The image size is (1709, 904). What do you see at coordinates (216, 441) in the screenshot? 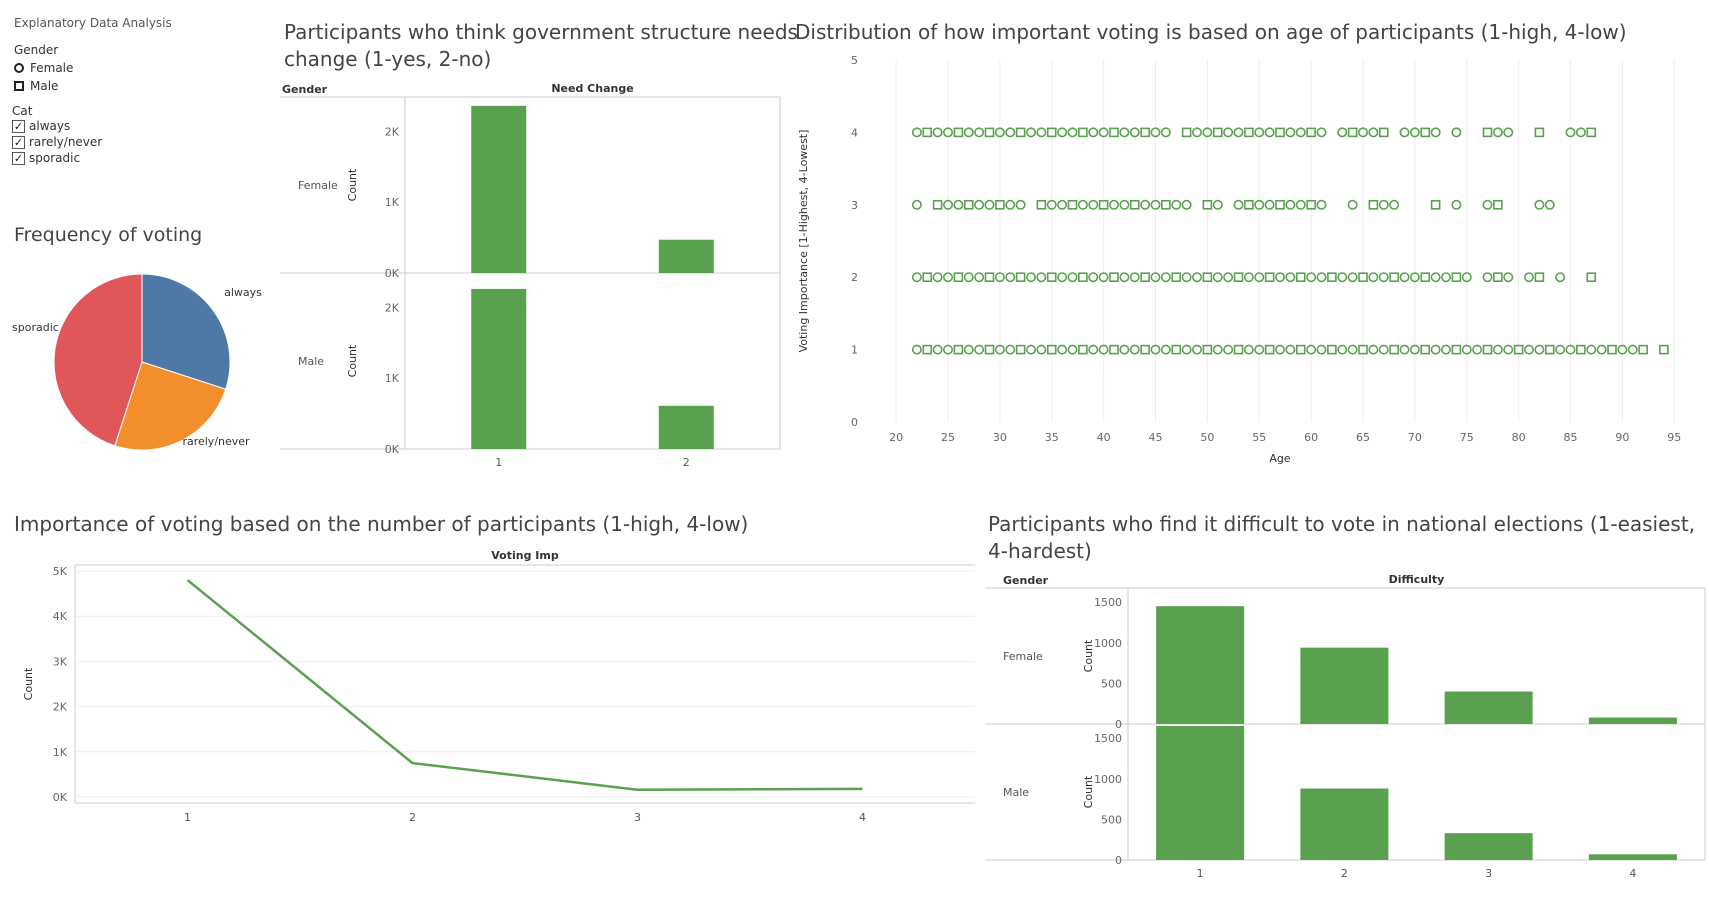
I see `pie-slice-label: rarely/never` at bounding box center [216, 441].